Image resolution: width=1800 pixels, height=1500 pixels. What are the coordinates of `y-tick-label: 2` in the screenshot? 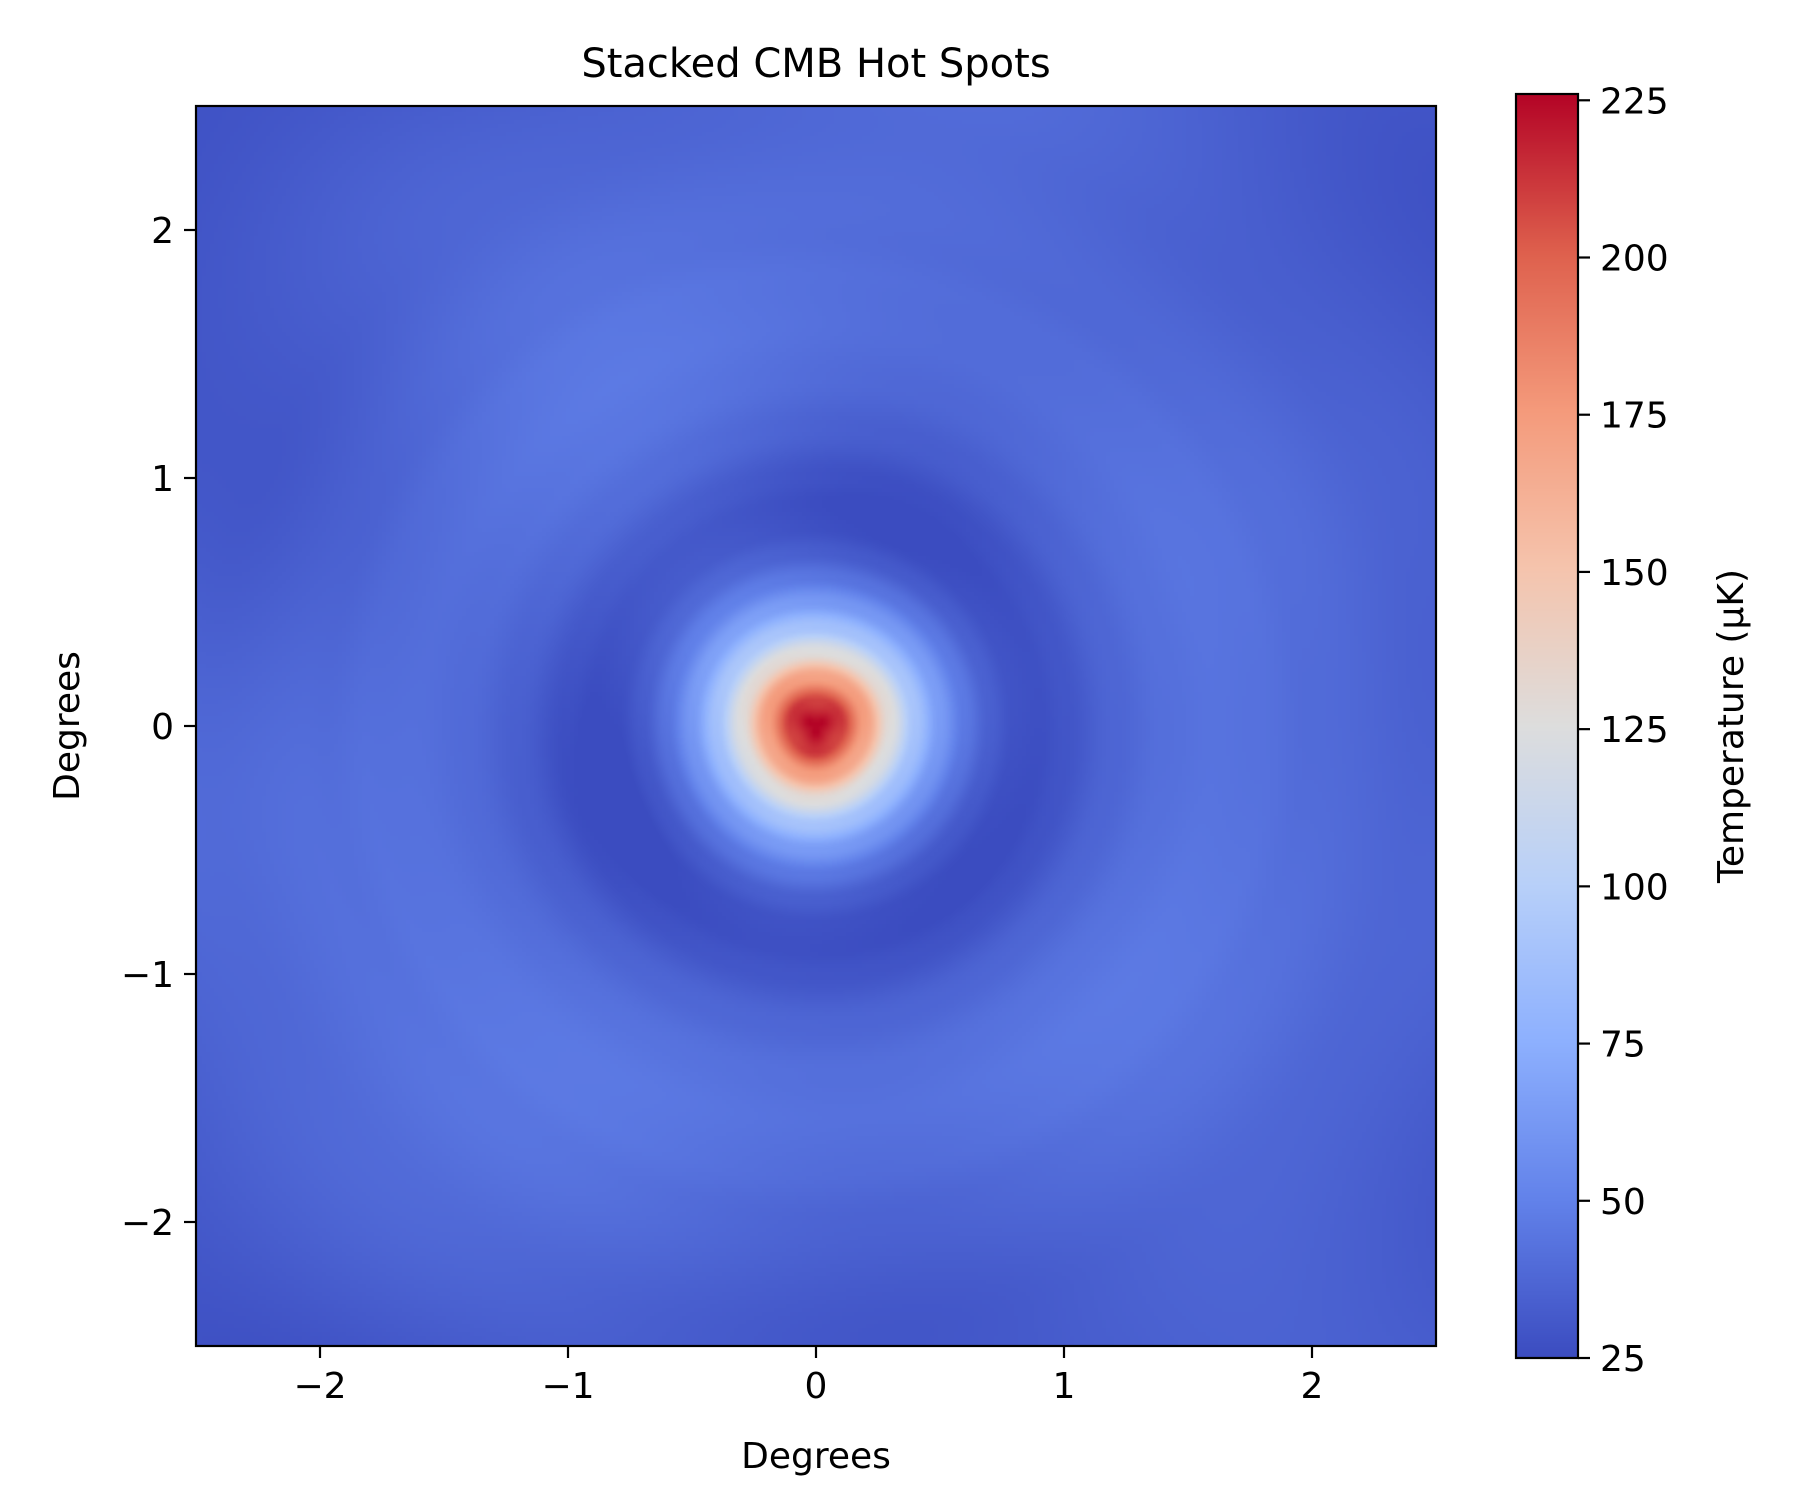 It's located at (162, 231).